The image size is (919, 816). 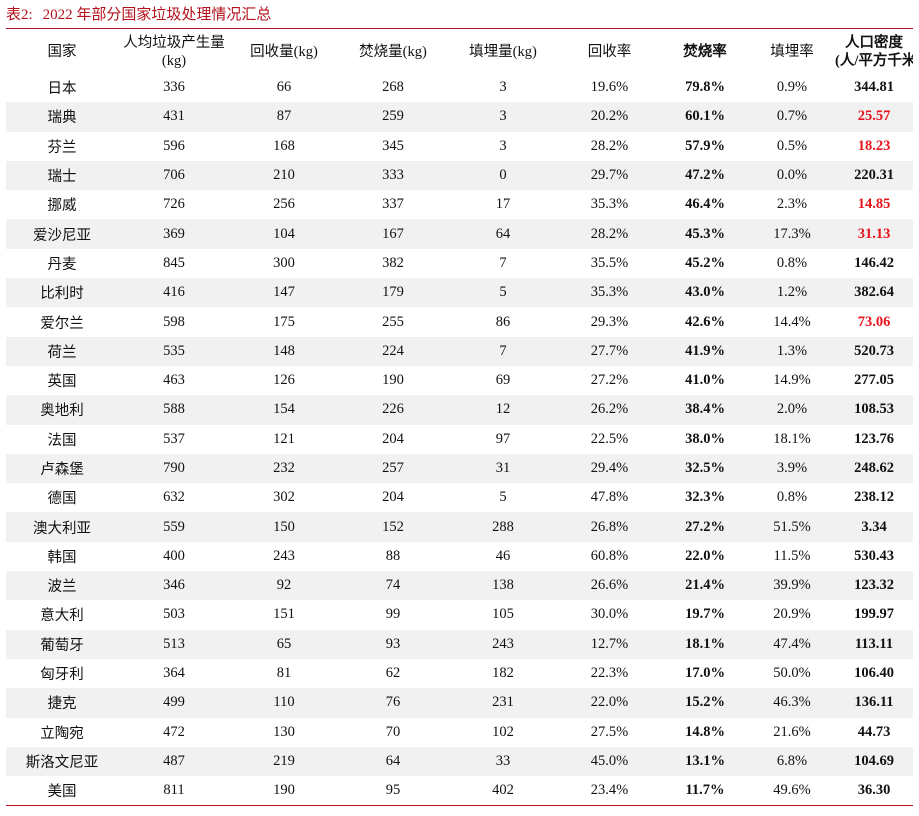 What do you see at coordinates (393, 204) in the screenshot?
I see `incinerated-cell: 337` at bounding box center [393, 204].